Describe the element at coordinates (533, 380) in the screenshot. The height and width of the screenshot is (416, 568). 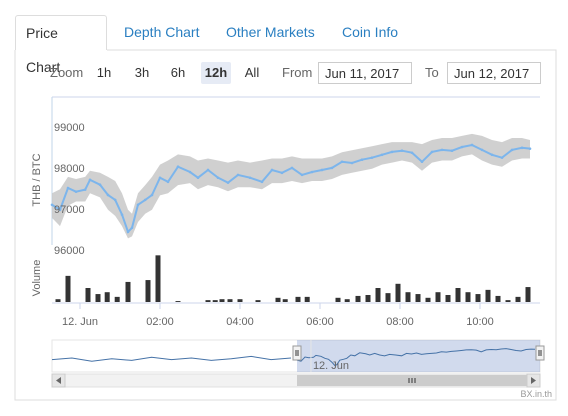
I see `scroll-right-arrow` at that location.